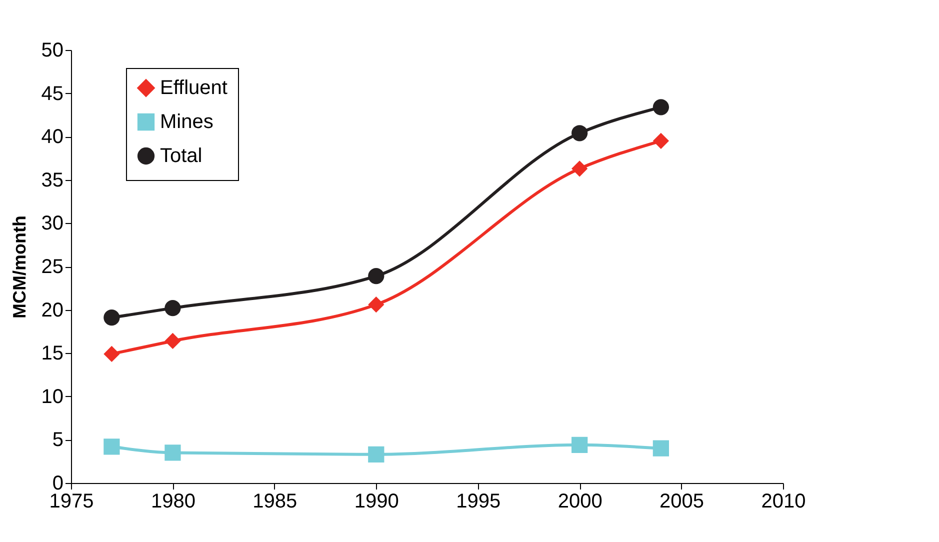  What do you see at coordinates (52, 310) in the screenshot?
I see `y-tick-label: 20` at bounding box center [52, 310].